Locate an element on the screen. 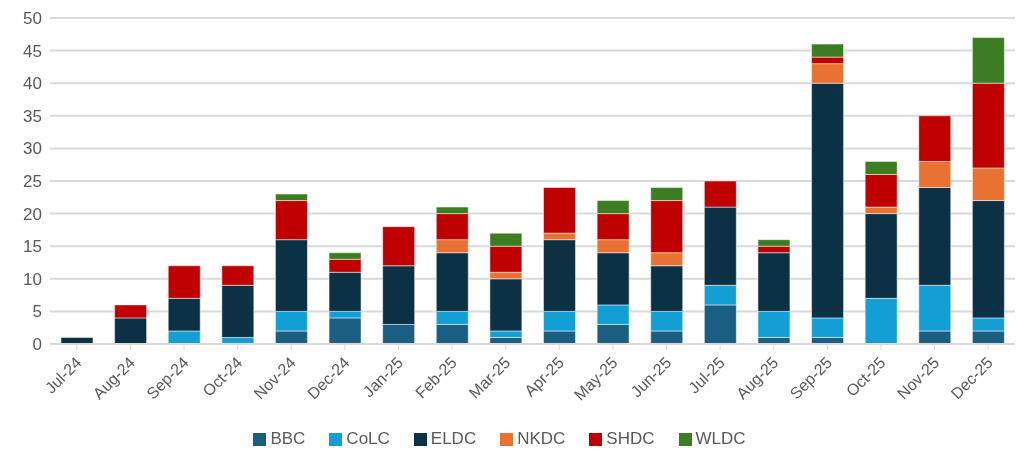 This screenshot has height=457, width=1033. y-tick-label: 30 is located at coordinates (32, 149).